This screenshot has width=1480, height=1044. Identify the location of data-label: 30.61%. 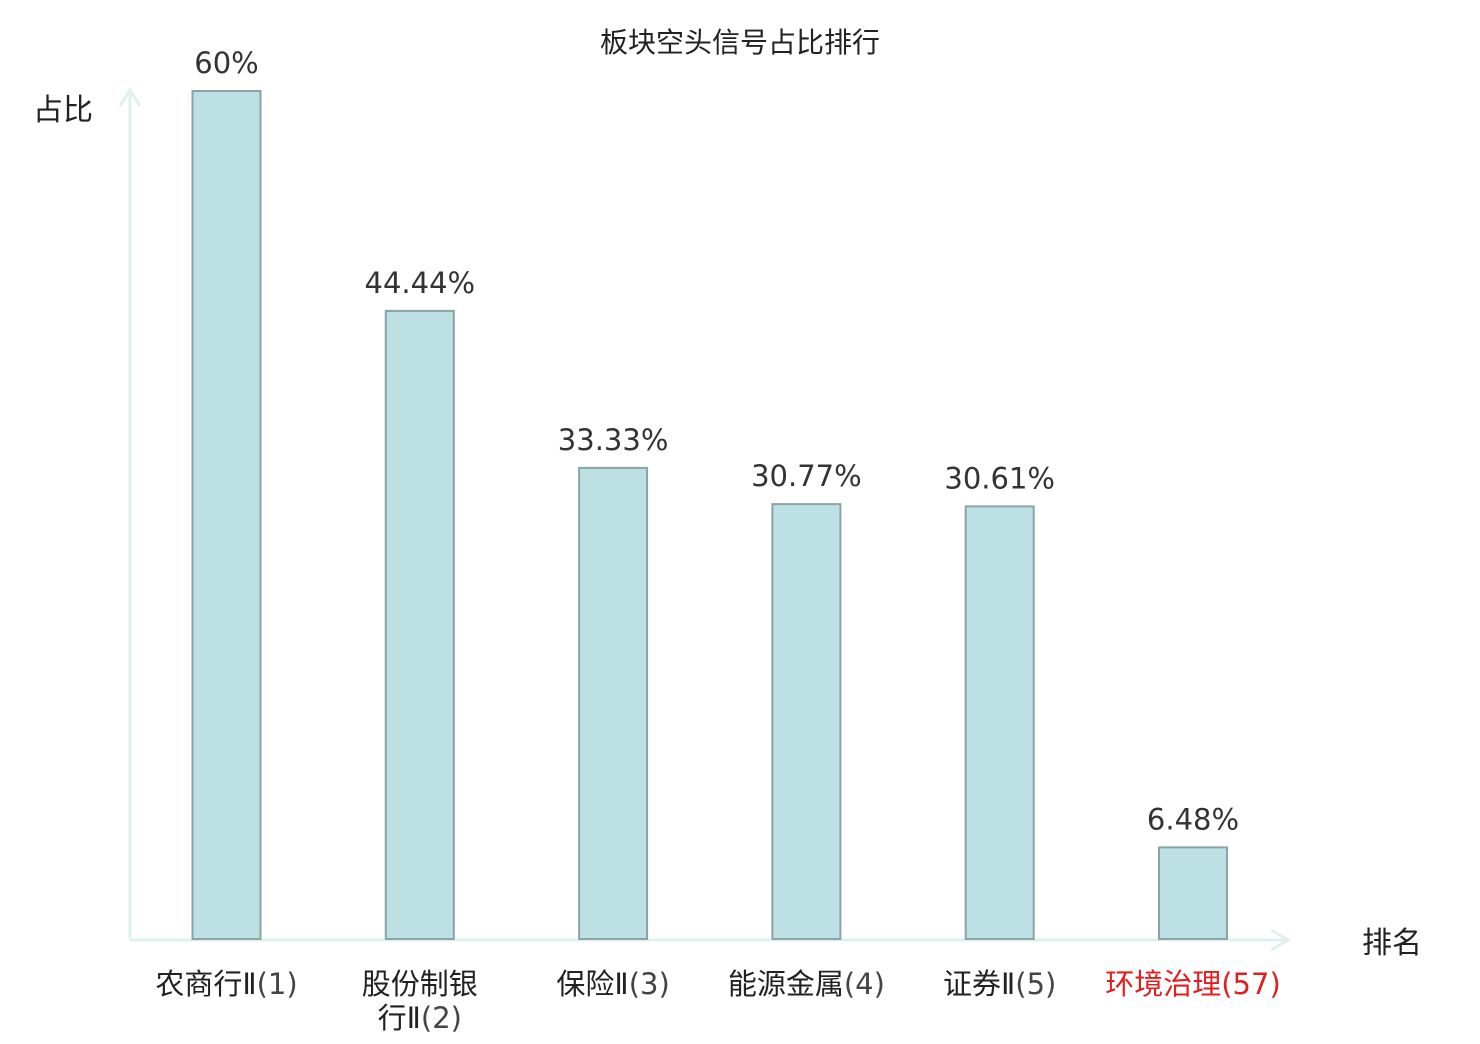
(999, 478).